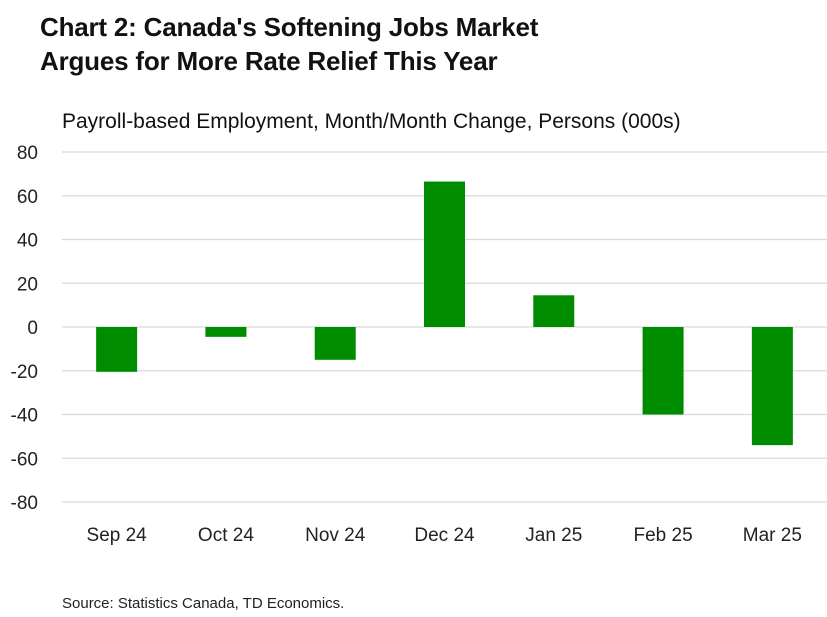  What do you see at coordinates (203, 603) in the screenshot?
I see `source-note: Source: Statistics Canada, TD Economics.` at bounding box center [203, 603].